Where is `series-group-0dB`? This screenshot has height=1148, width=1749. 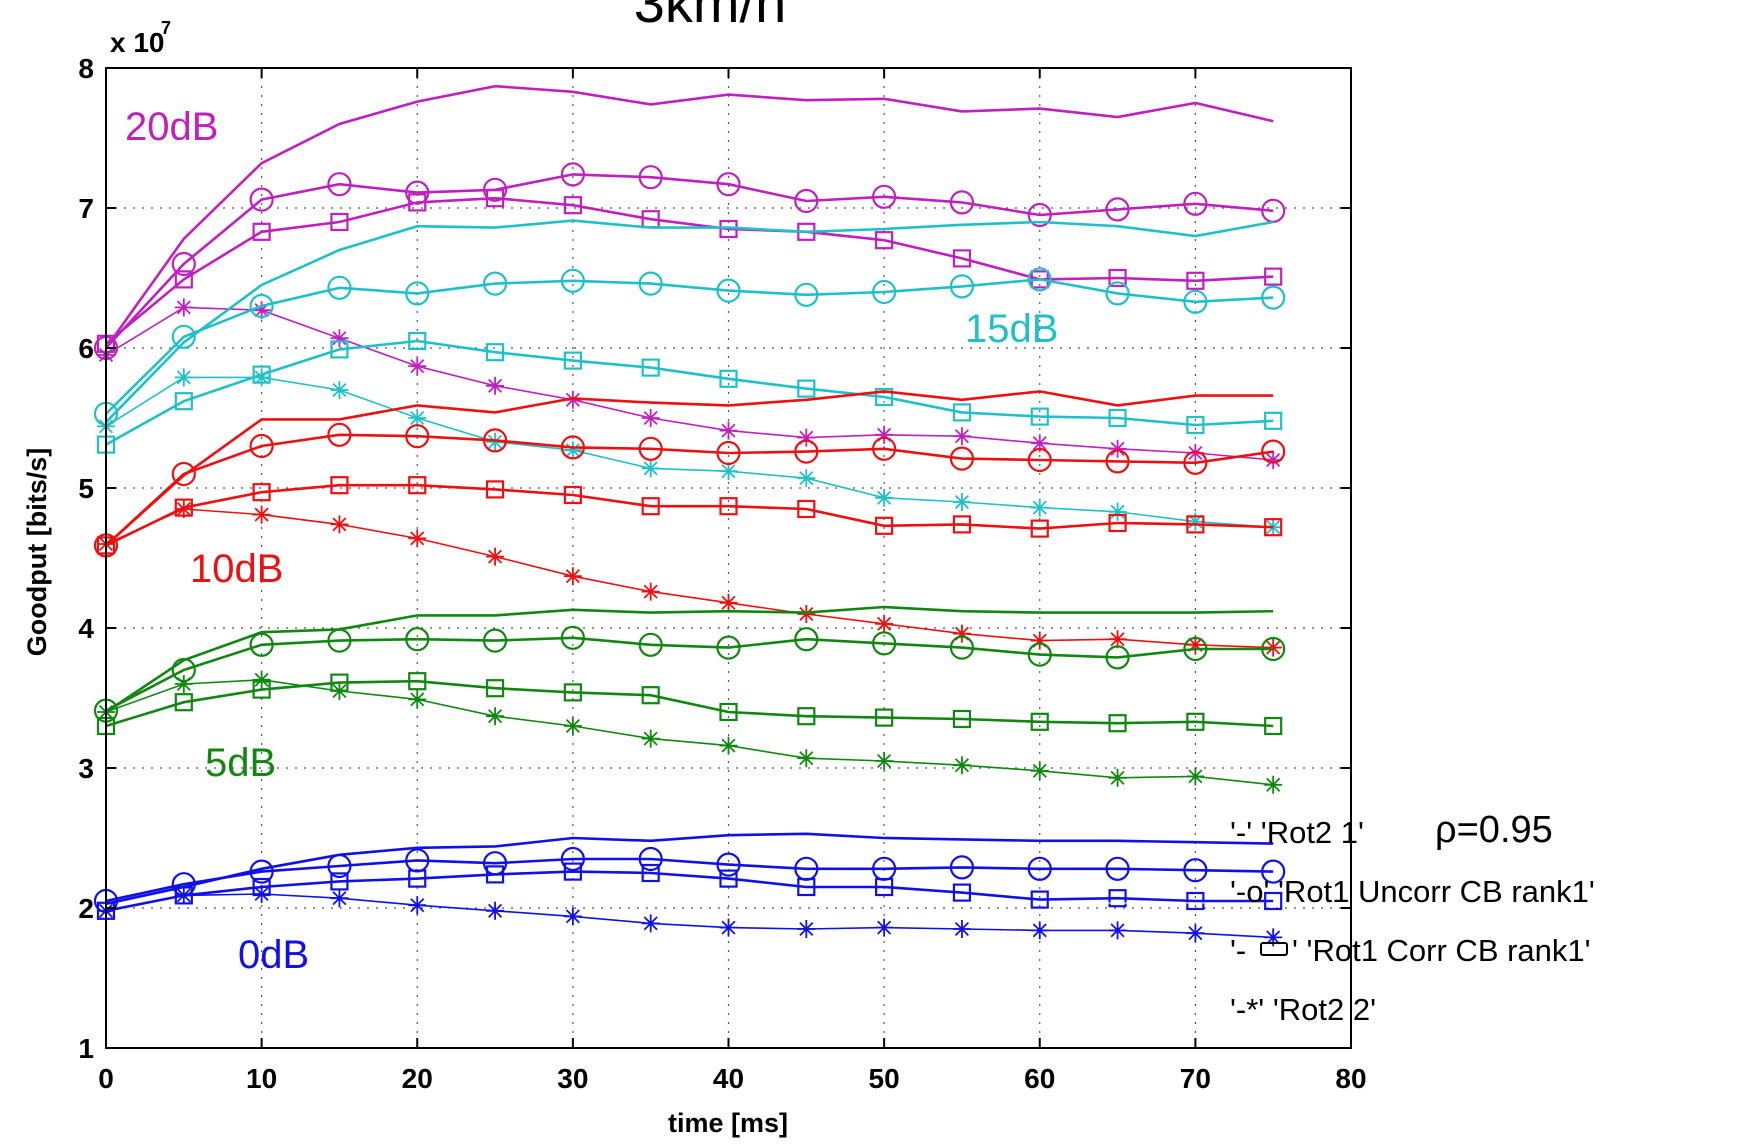 series-group-0dB is located at coordinates (689, 889).